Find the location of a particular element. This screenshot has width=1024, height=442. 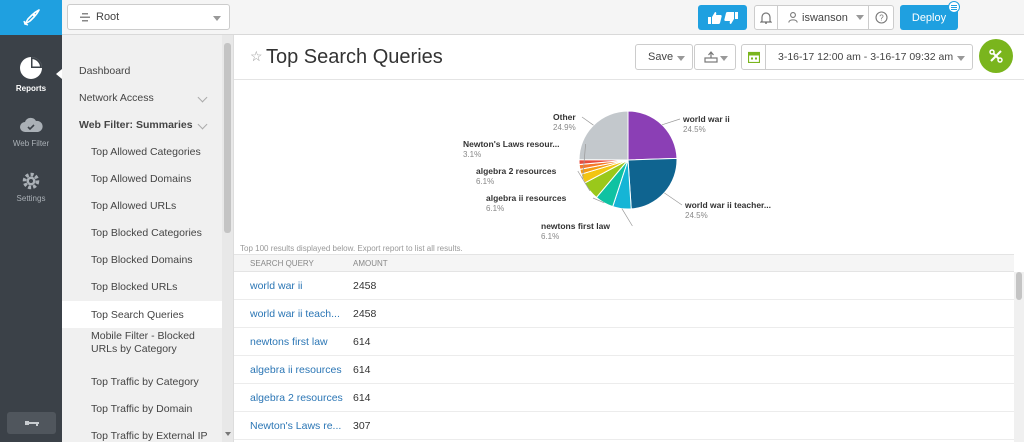

date-range-picker: 3-16-17 12:00 am - 3-16-17 09:32 am is located at coordinates (857, 57).